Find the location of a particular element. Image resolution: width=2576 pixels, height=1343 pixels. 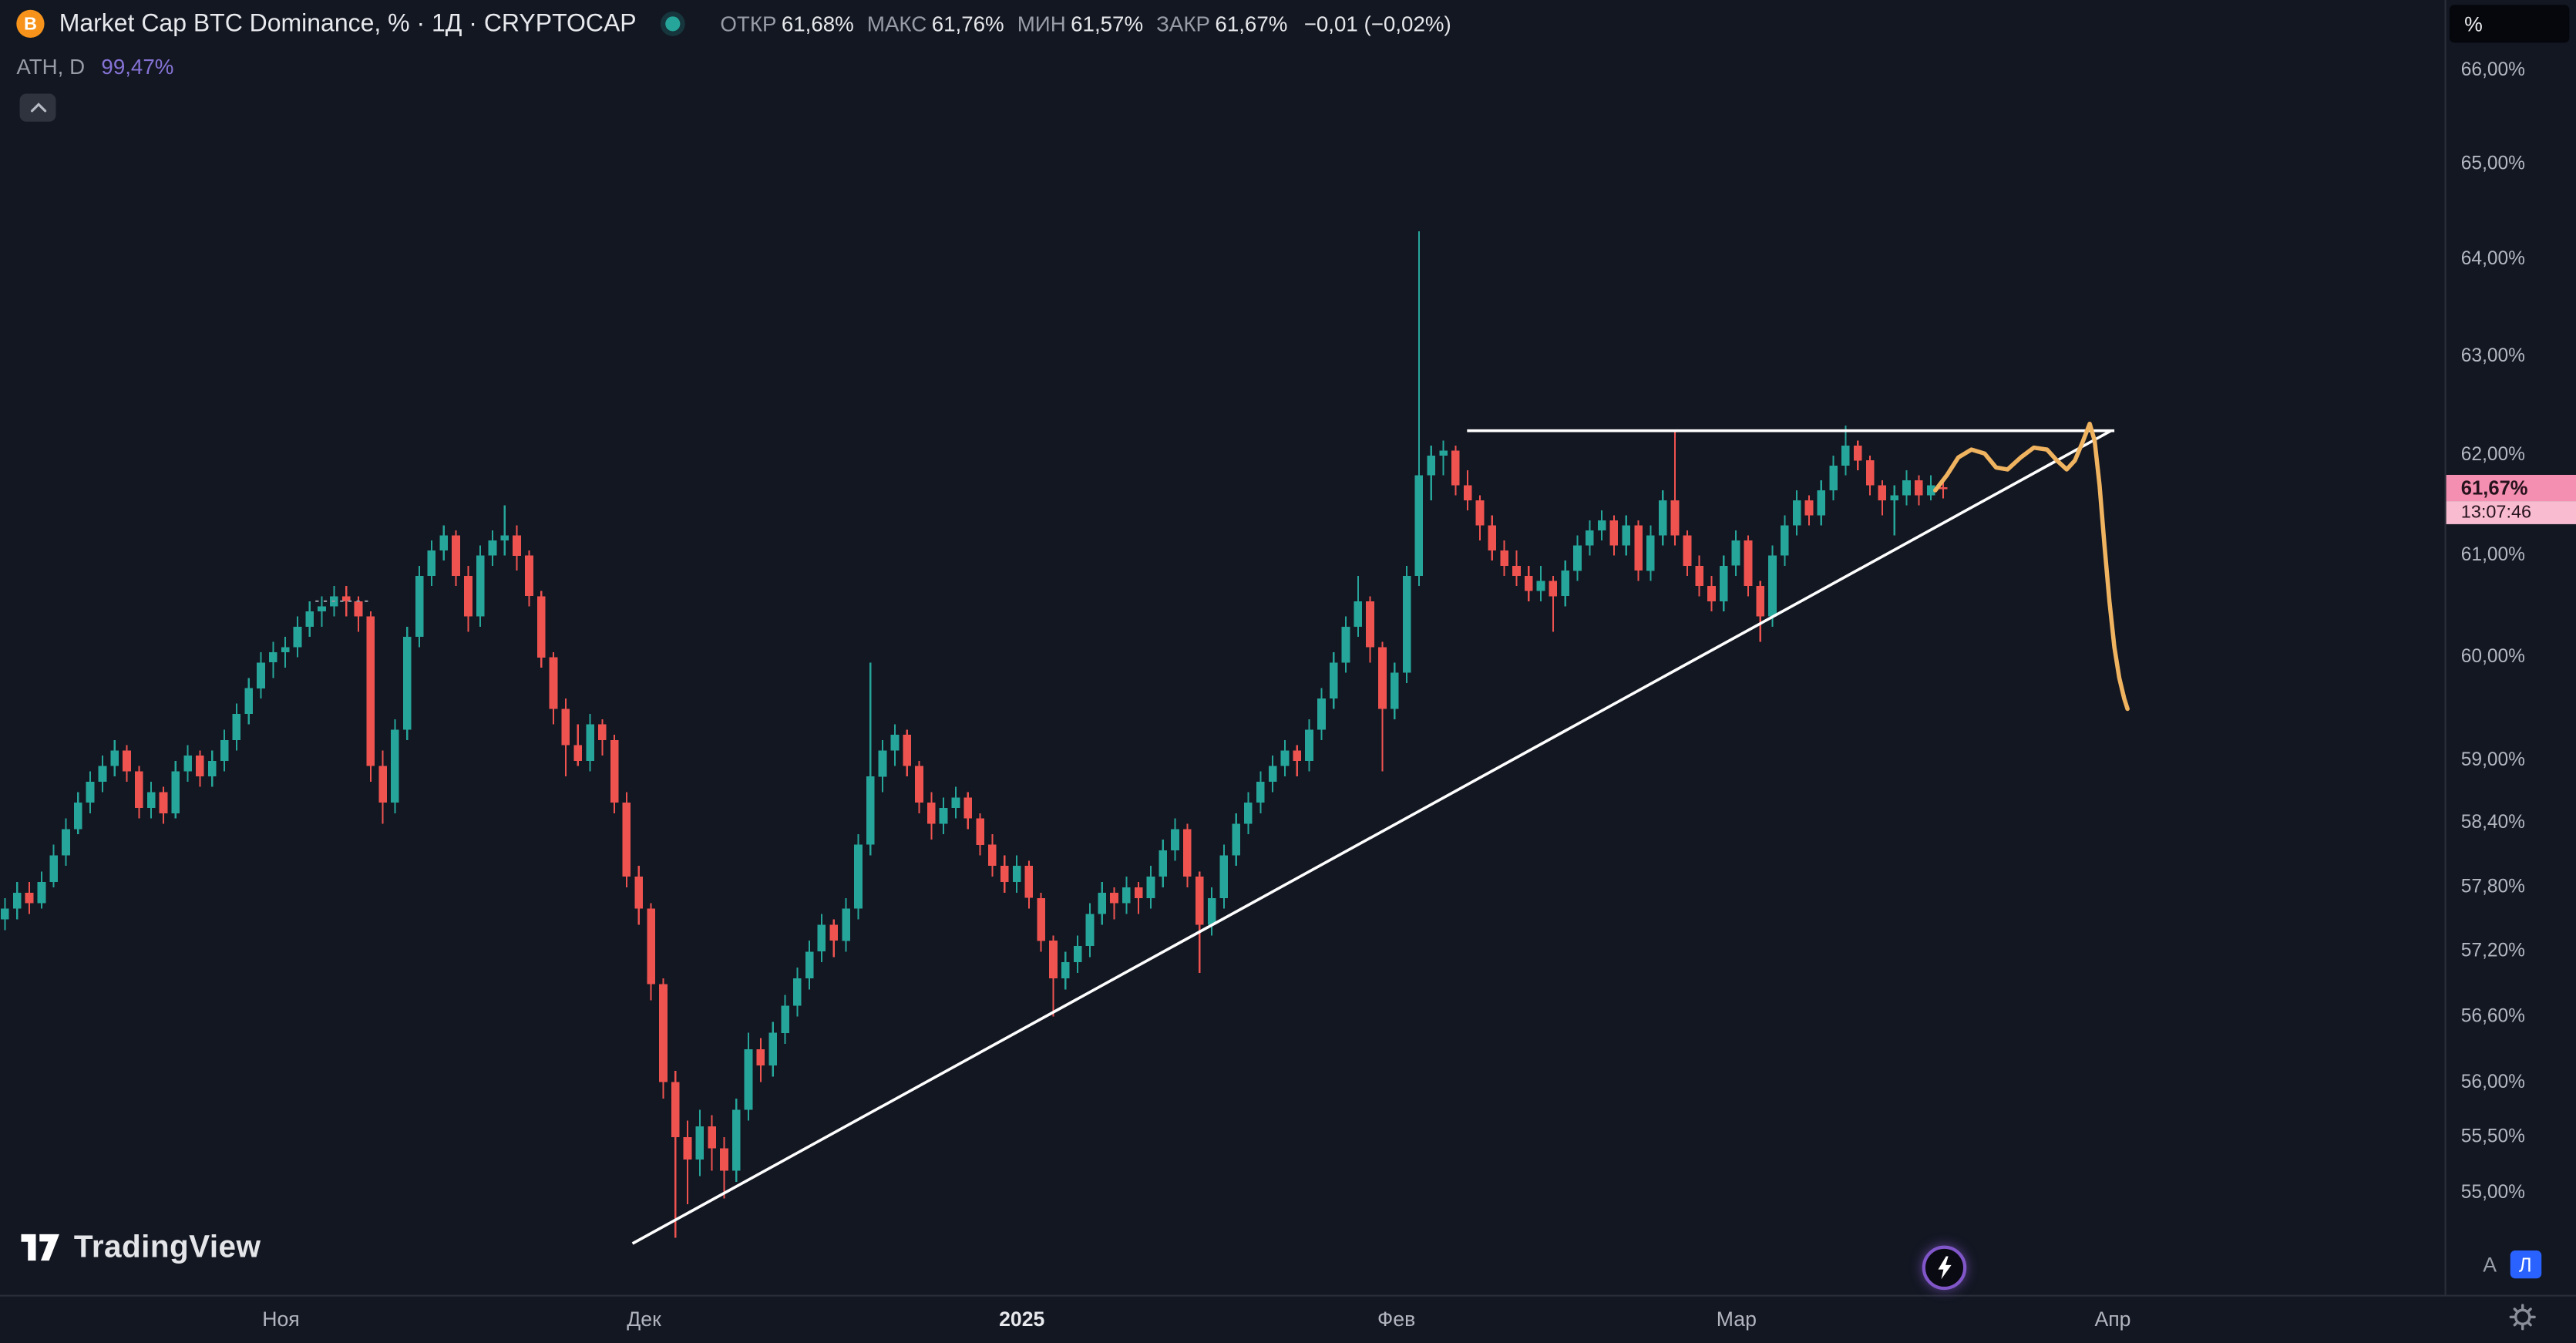

indicator-legend: ATH, D 99,47% is located at coordinates (94, 66).